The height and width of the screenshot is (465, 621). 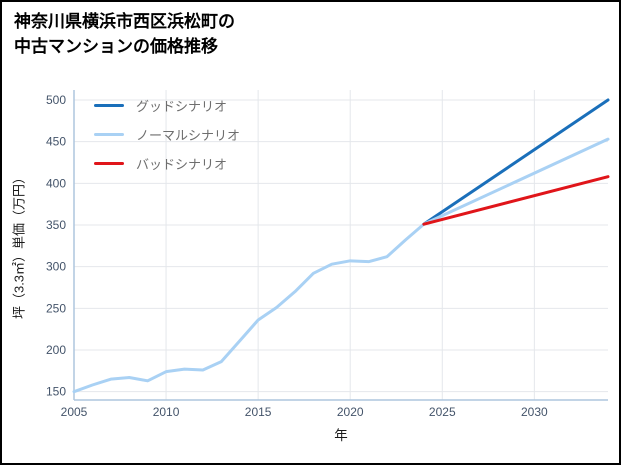 I want to click on legend-swatch-good-scenario, so click(x=109, y=105).